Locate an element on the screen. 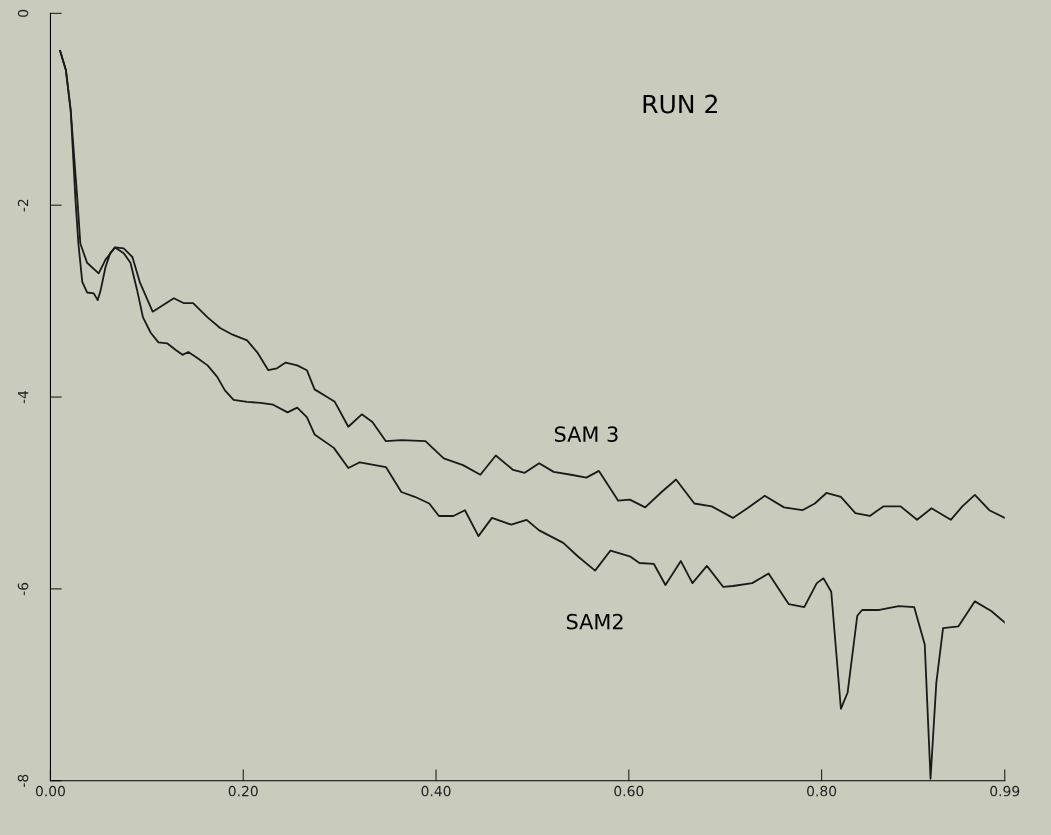 This screenshot has height=835, width=1051. x-tick-label: 0.00 is located at coordinates (50, 791).